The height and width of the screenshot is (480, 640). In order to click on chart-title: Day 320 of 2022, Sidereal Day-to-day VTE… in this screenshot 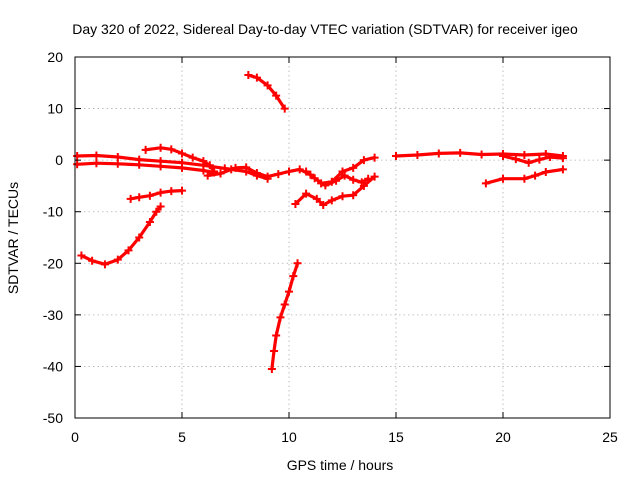, I will do `click(325, 29)`.